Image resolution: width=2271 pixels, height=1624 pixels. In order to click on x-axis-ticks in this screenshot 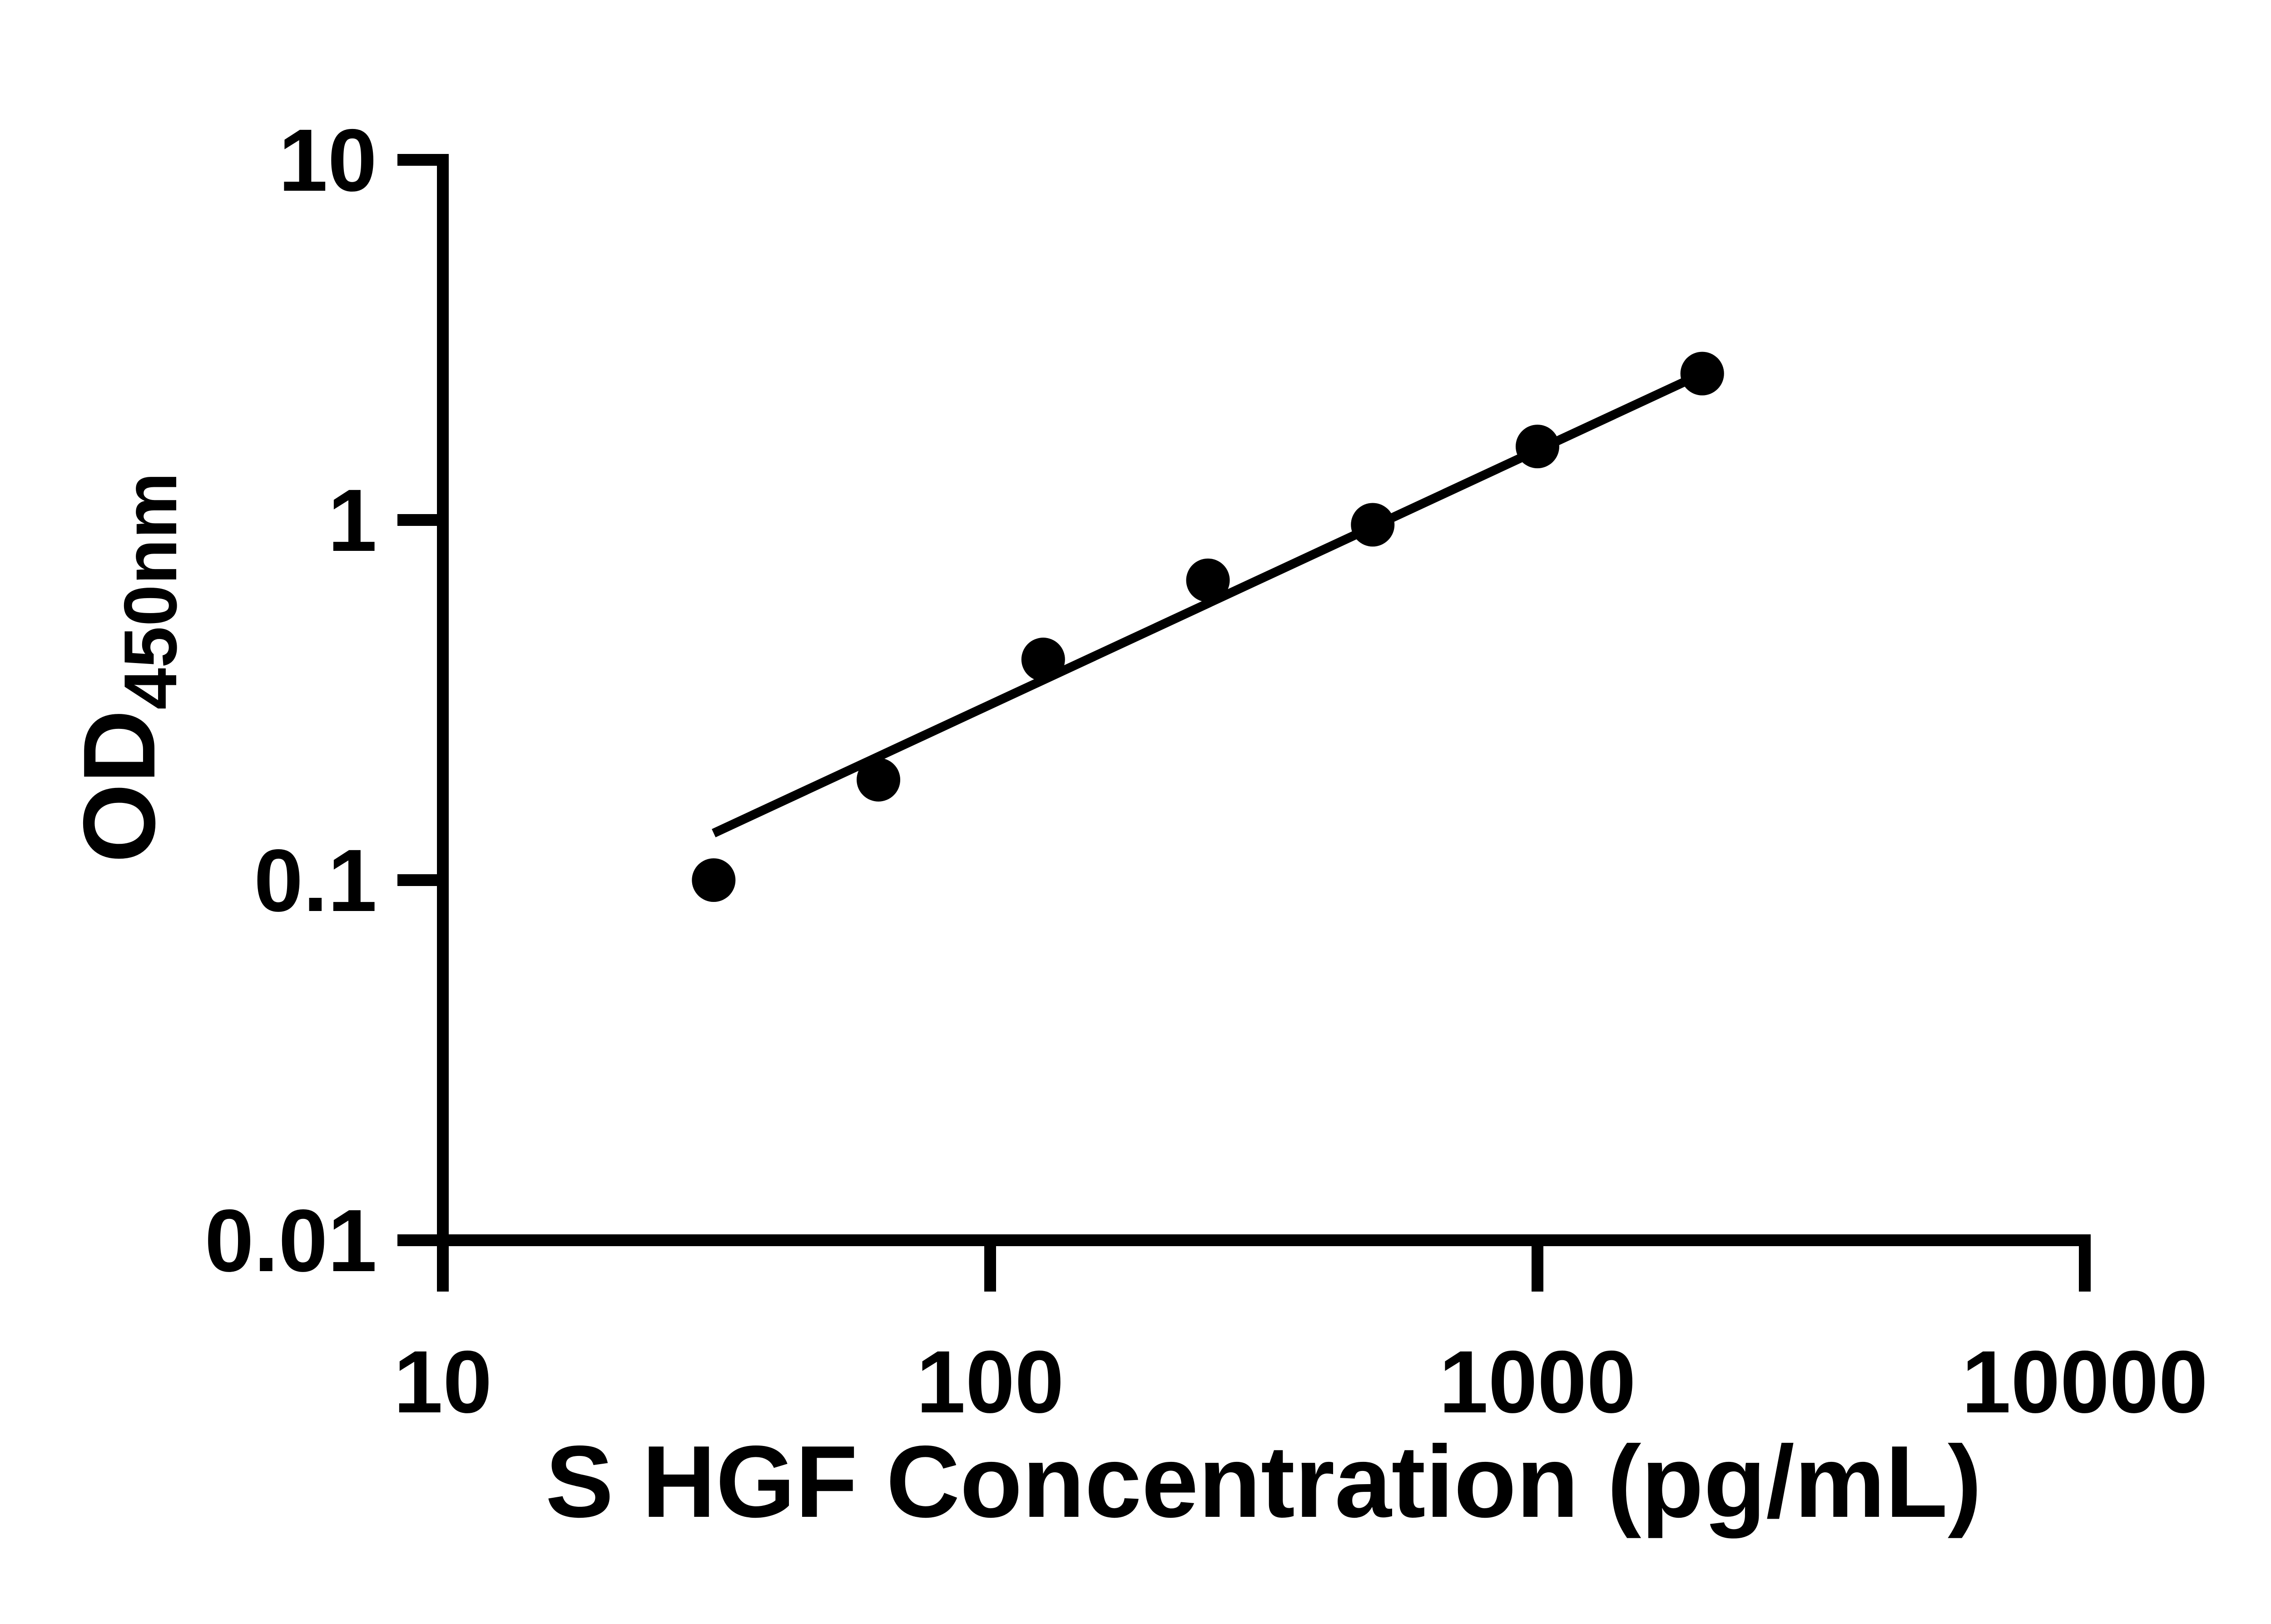, I will do `click(1264, 1266)`.